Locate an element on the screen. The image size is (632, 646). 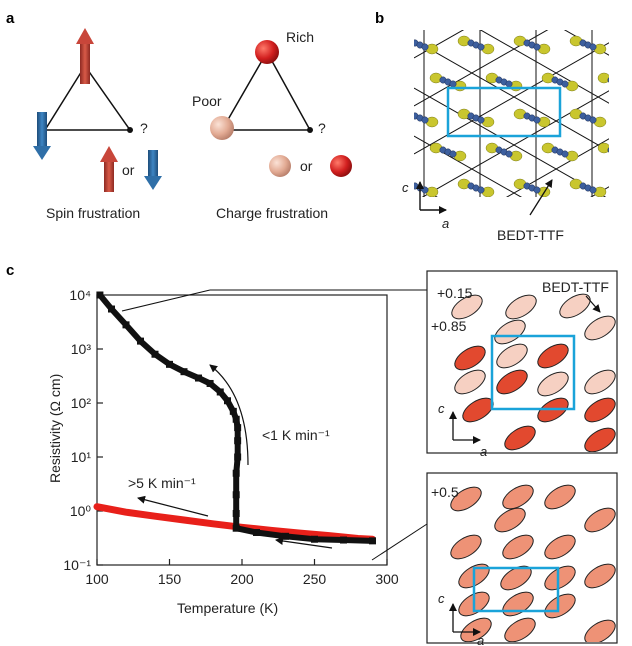
poor-label: Poor is located at coordinates (207, 101).